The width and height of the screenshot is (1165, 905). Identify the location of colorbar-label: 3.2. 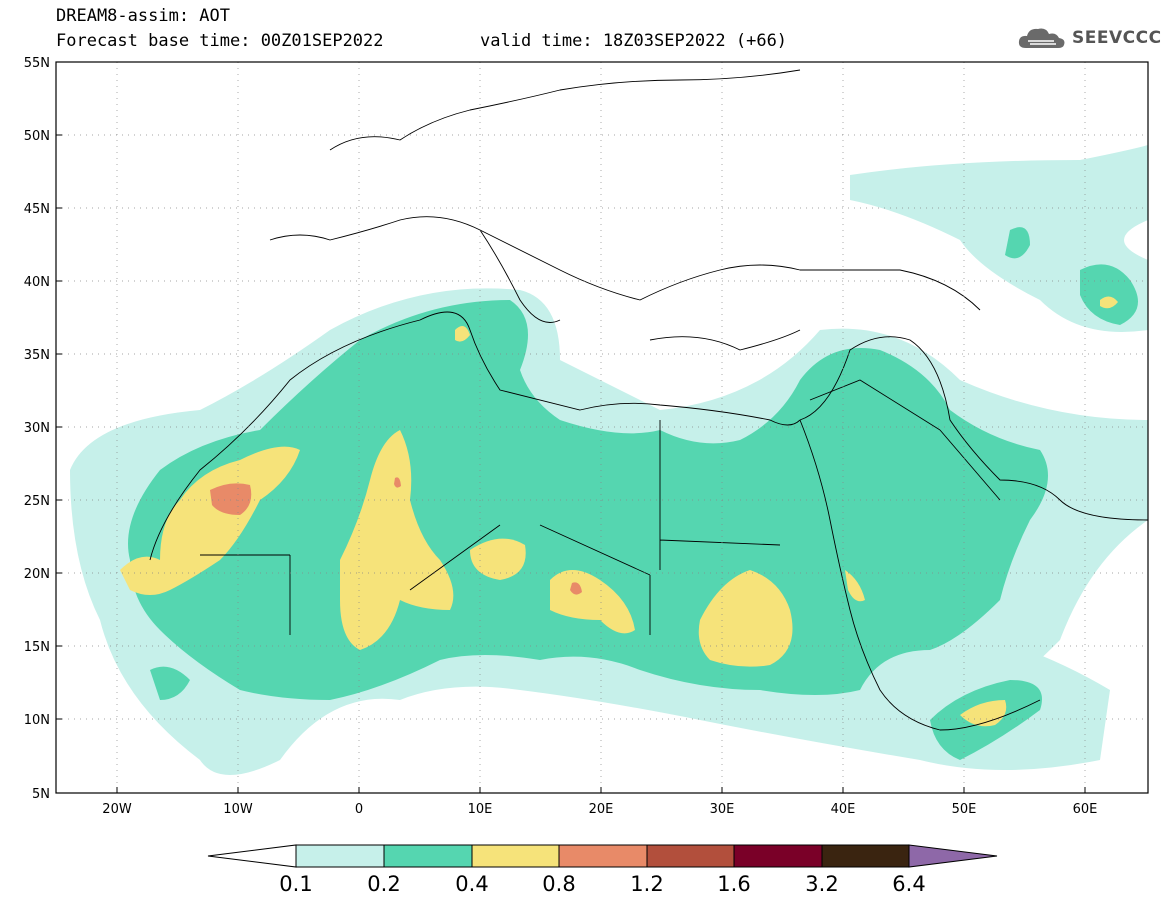
(821, 884).